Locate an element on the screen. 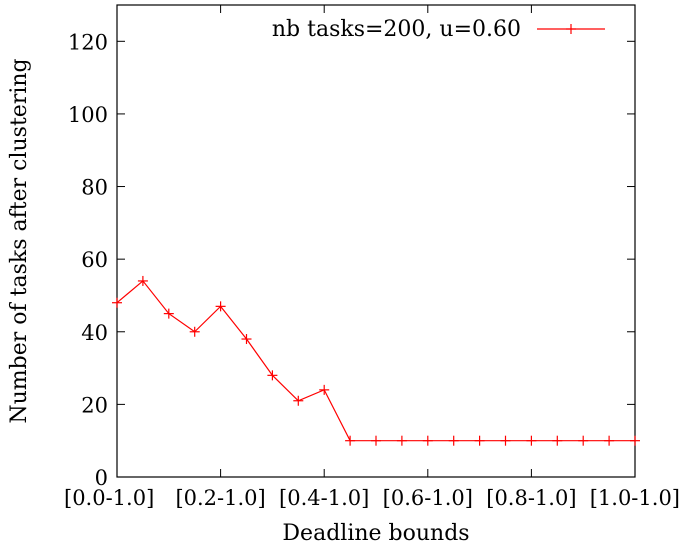 Image resolution: width=682 pixels, height=548 pixels. legend: nb tasks=200, u=0.60 is located at coordinates (438, 29).